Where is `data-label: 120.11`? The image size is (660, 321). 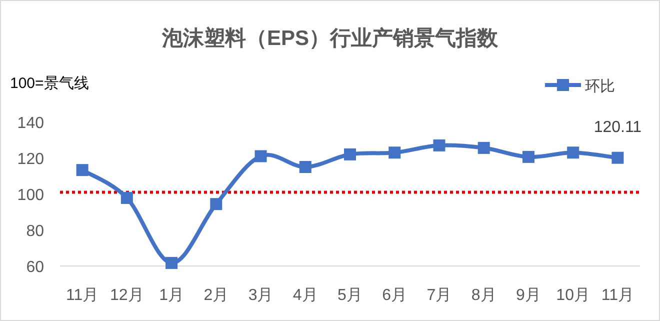 data-label: 120.11 is located at coordinates (618, 127).